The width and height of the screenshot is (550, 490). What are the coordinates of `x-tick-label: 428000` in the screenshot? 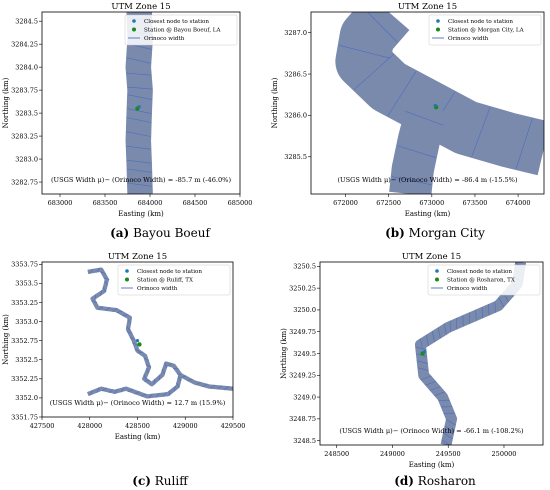 It's located at (89, 426).